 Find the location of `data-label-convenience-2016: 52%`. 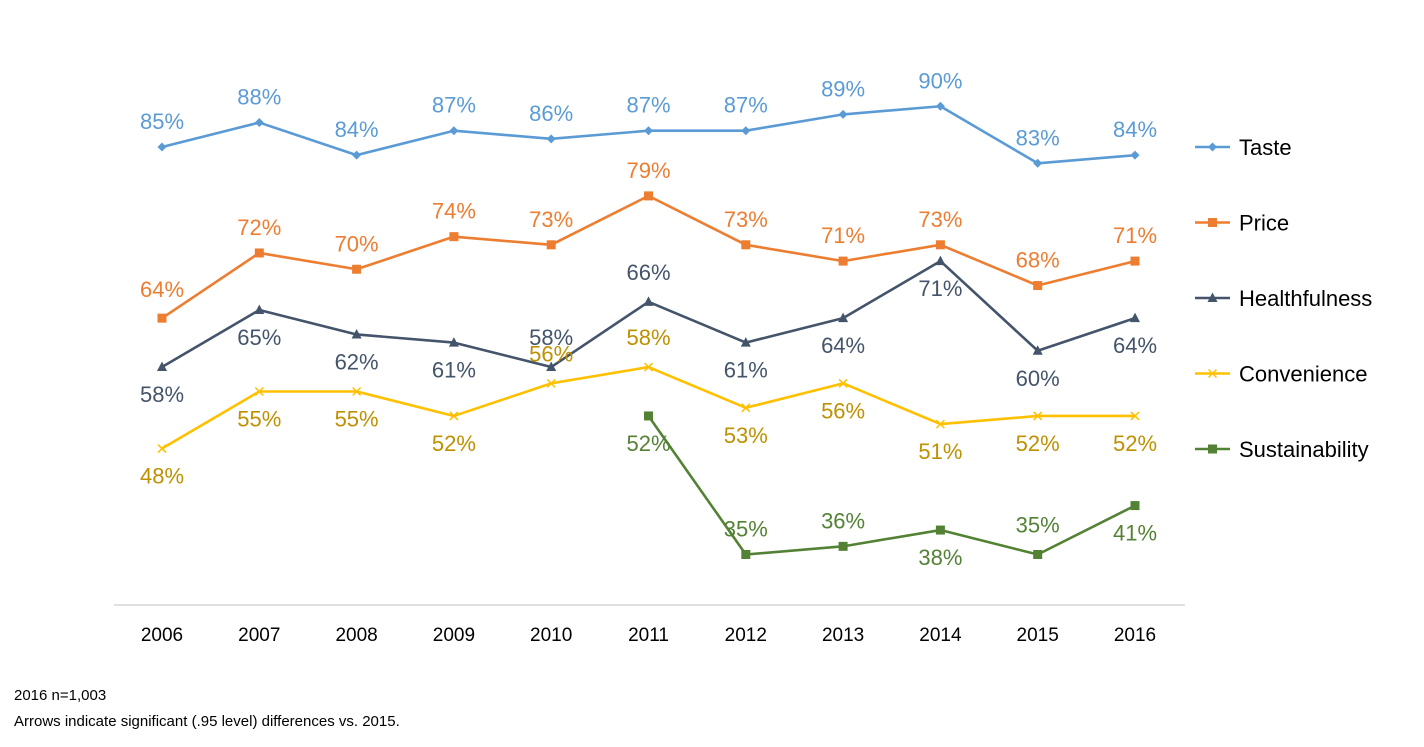

data-label-convenience-2016: 52% is located at coordinates (1135, 443).